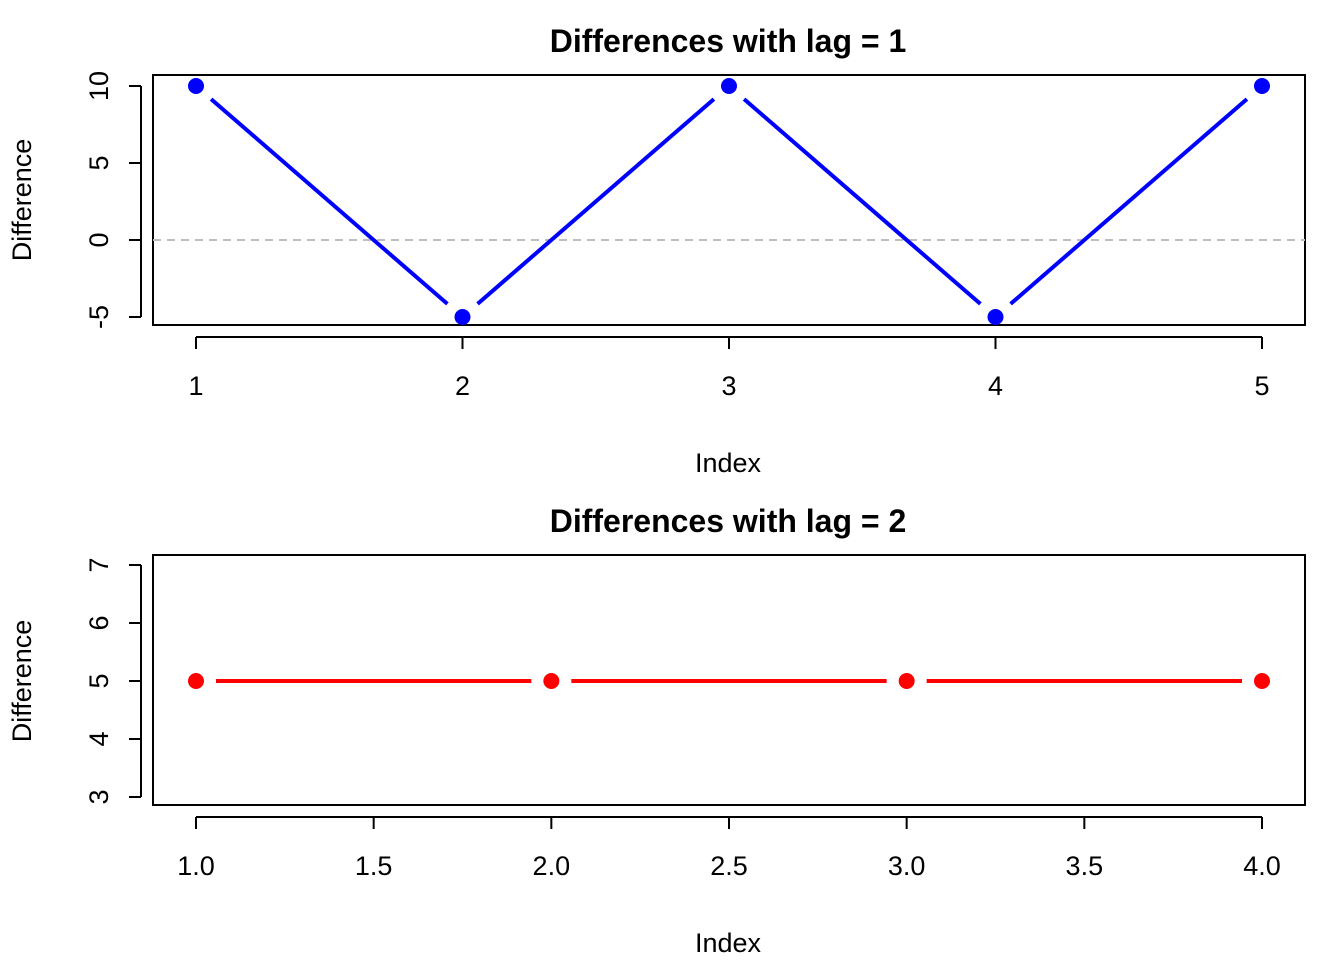 Image resolution: width=1344 pixels, height=960 pixels. I want to click on panel-2-x-tick-label: 2.0, so click(552, 866).